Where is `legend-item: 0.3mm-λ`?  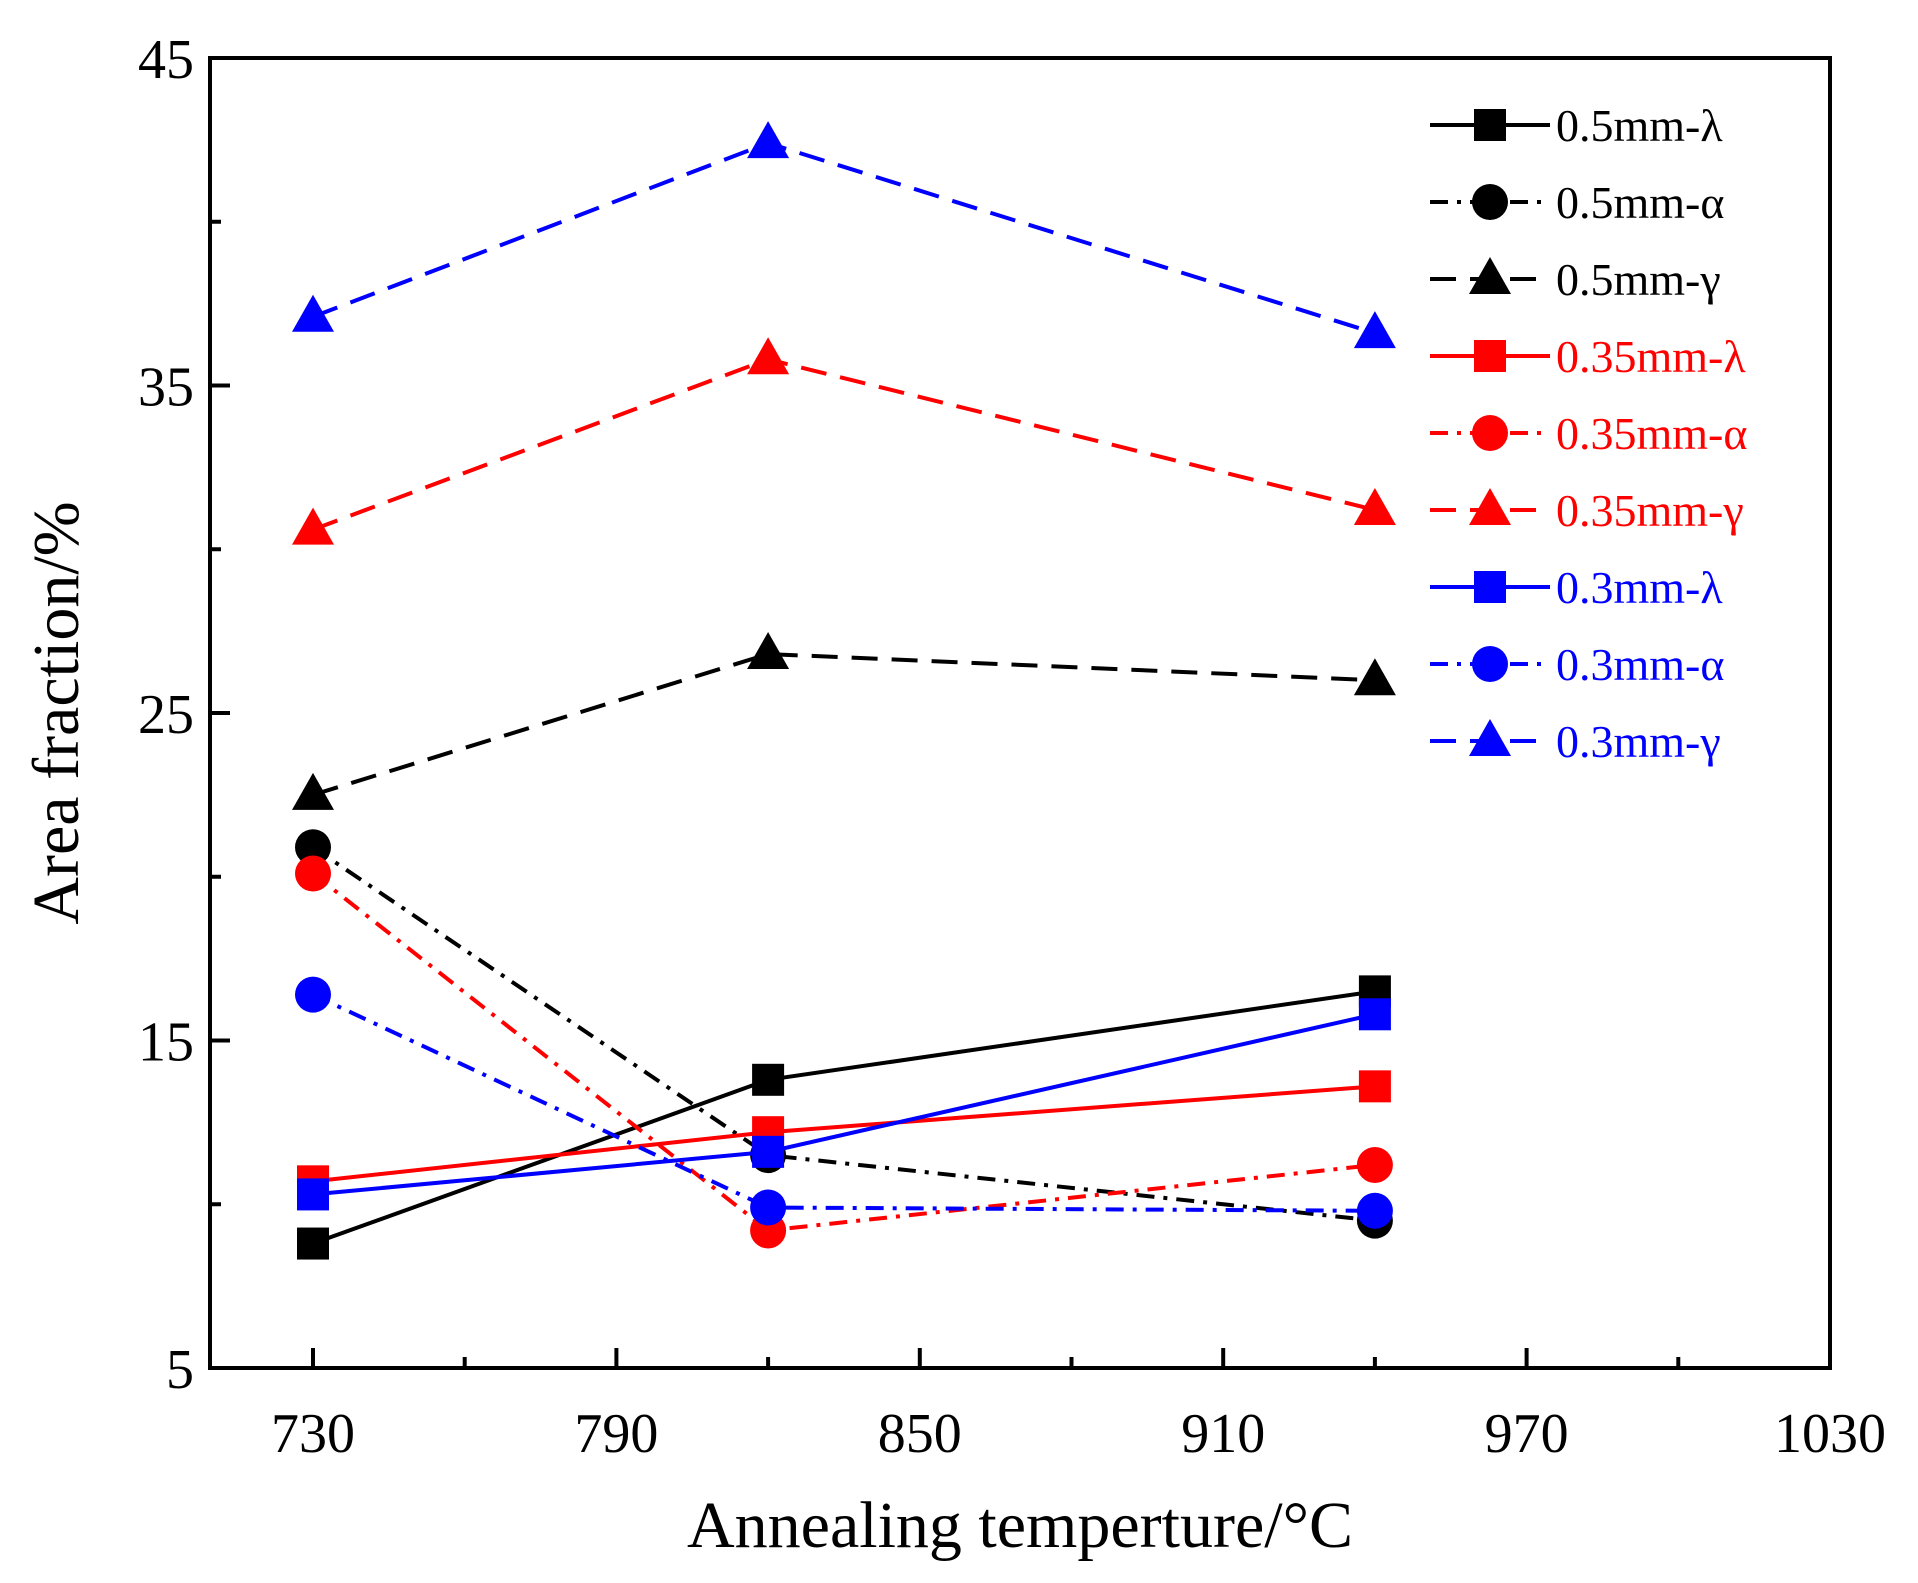
legend-item: 0.3mm-λ is located at coordinates (1576, 587).